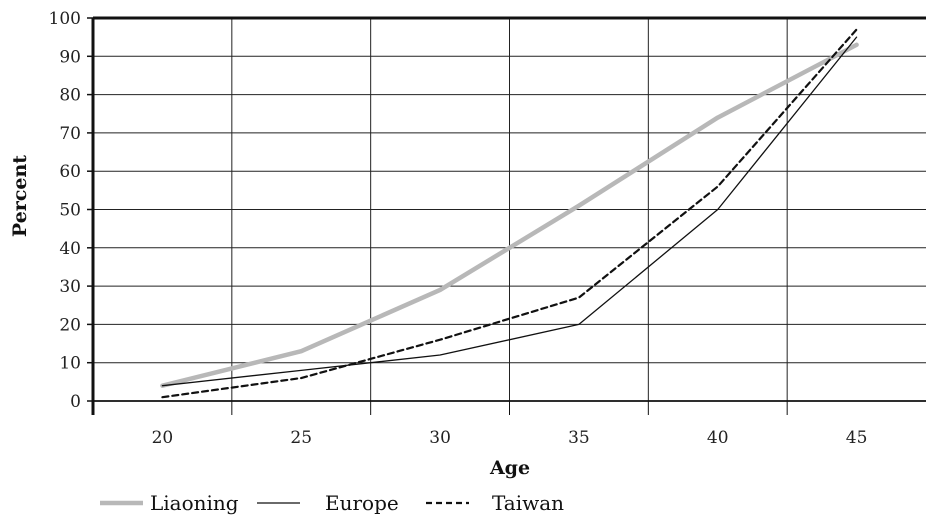  What do you see at coordinates (194, 503) in the screenshot?
I see `legend-label-liaoning: Liaoning` at bounding box center [194, 503].